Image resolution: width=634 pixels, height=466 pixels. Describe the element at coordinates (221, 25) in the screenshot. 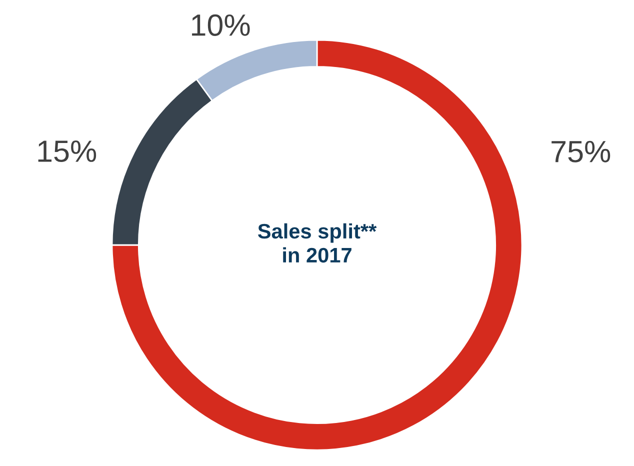

I see `data-label: 10%` at that location.